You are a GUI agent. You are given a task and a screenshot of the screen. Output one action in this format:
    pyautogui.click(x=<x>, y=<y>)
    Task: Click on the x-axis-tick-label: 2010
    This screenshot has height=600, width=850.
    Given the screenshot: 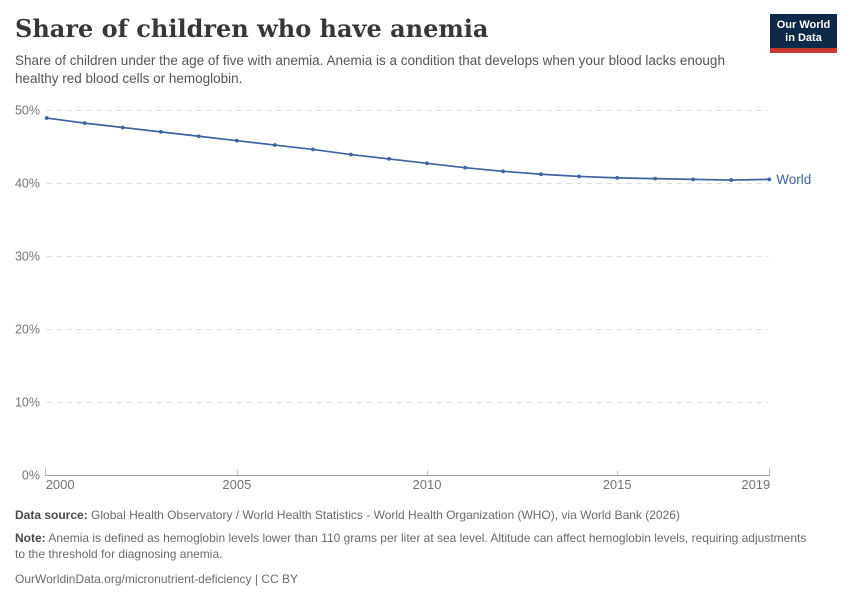 What is the action you would take?
    pyautogui.click(x=427, y=484)
    